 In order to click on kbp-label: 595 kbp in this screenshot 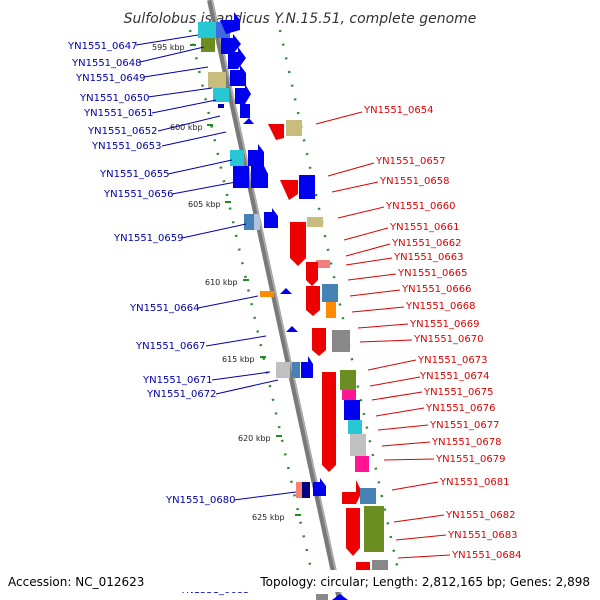, I will do `click(168, 47)`.